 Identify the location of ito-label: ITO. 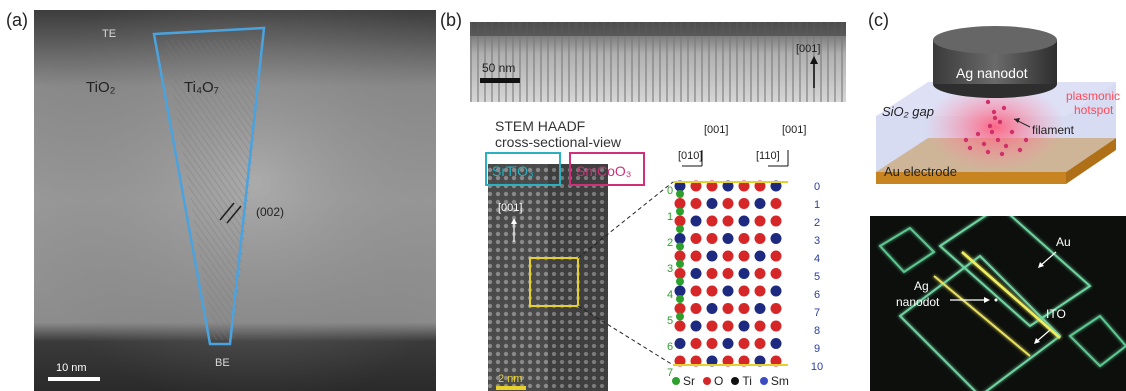
(1056, 314).